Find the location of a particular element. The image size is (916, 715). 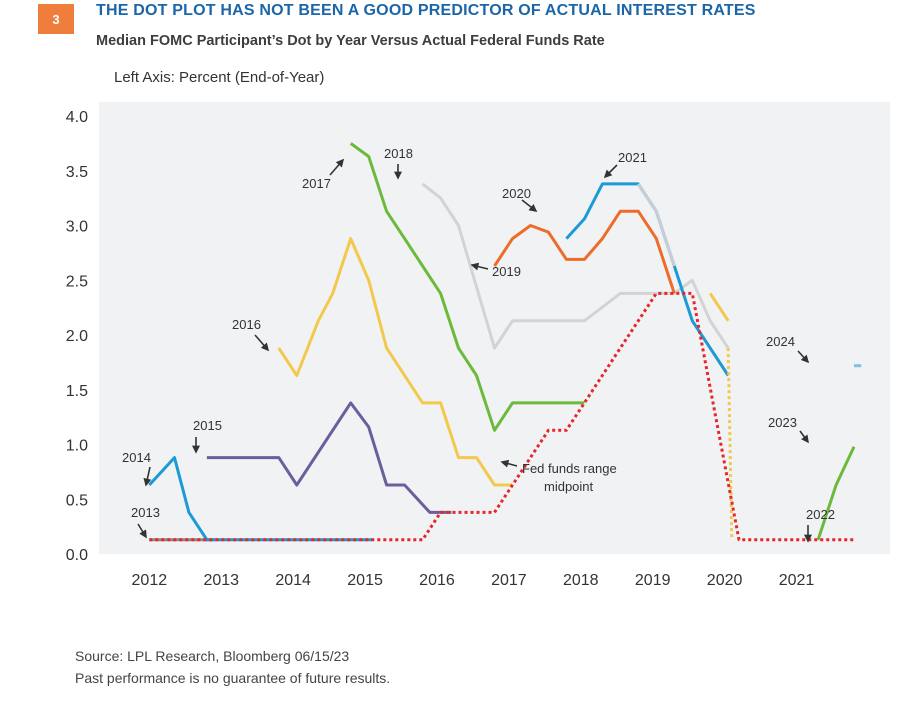

series-line-2022 is located at coordinates (719, 307).